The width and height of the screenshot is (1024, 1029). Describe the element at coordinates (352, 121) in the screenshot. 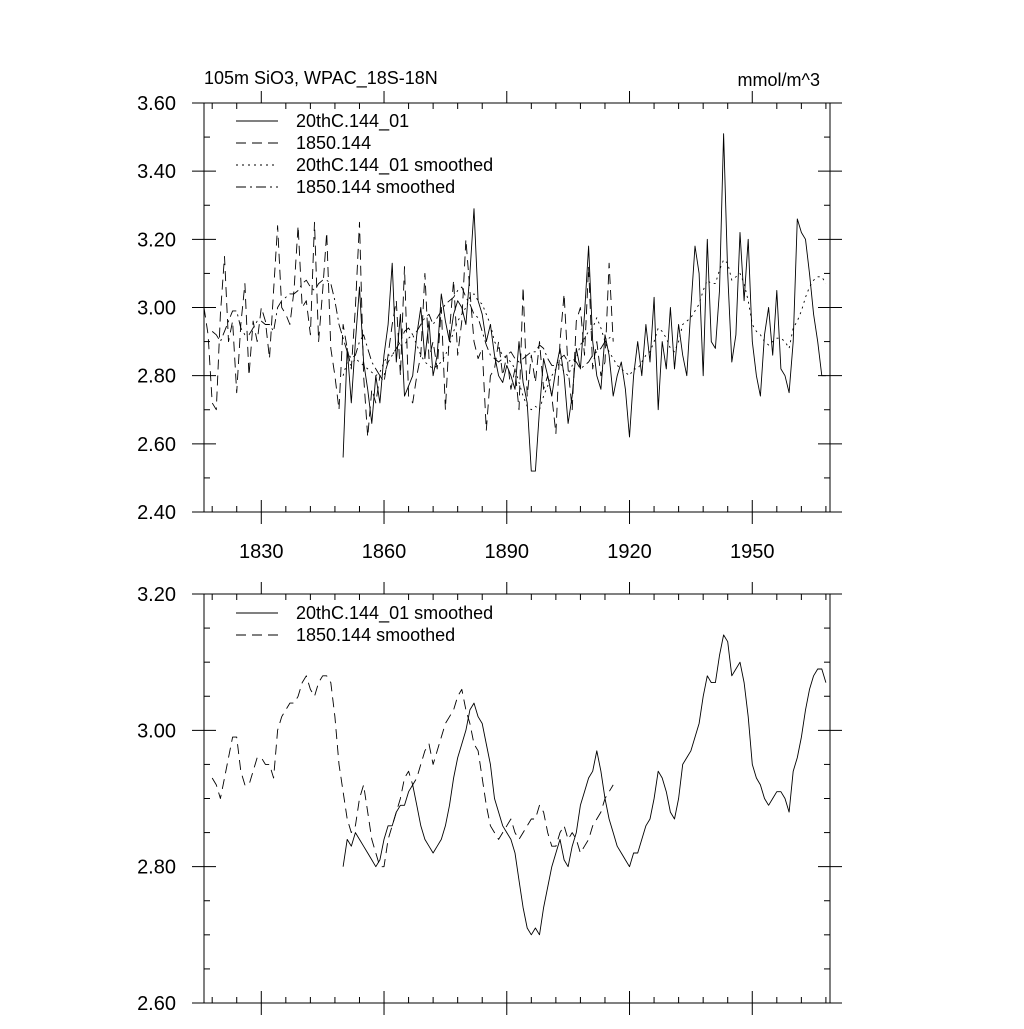

I see `top-legend-label: 20thC.144_01` at that location.